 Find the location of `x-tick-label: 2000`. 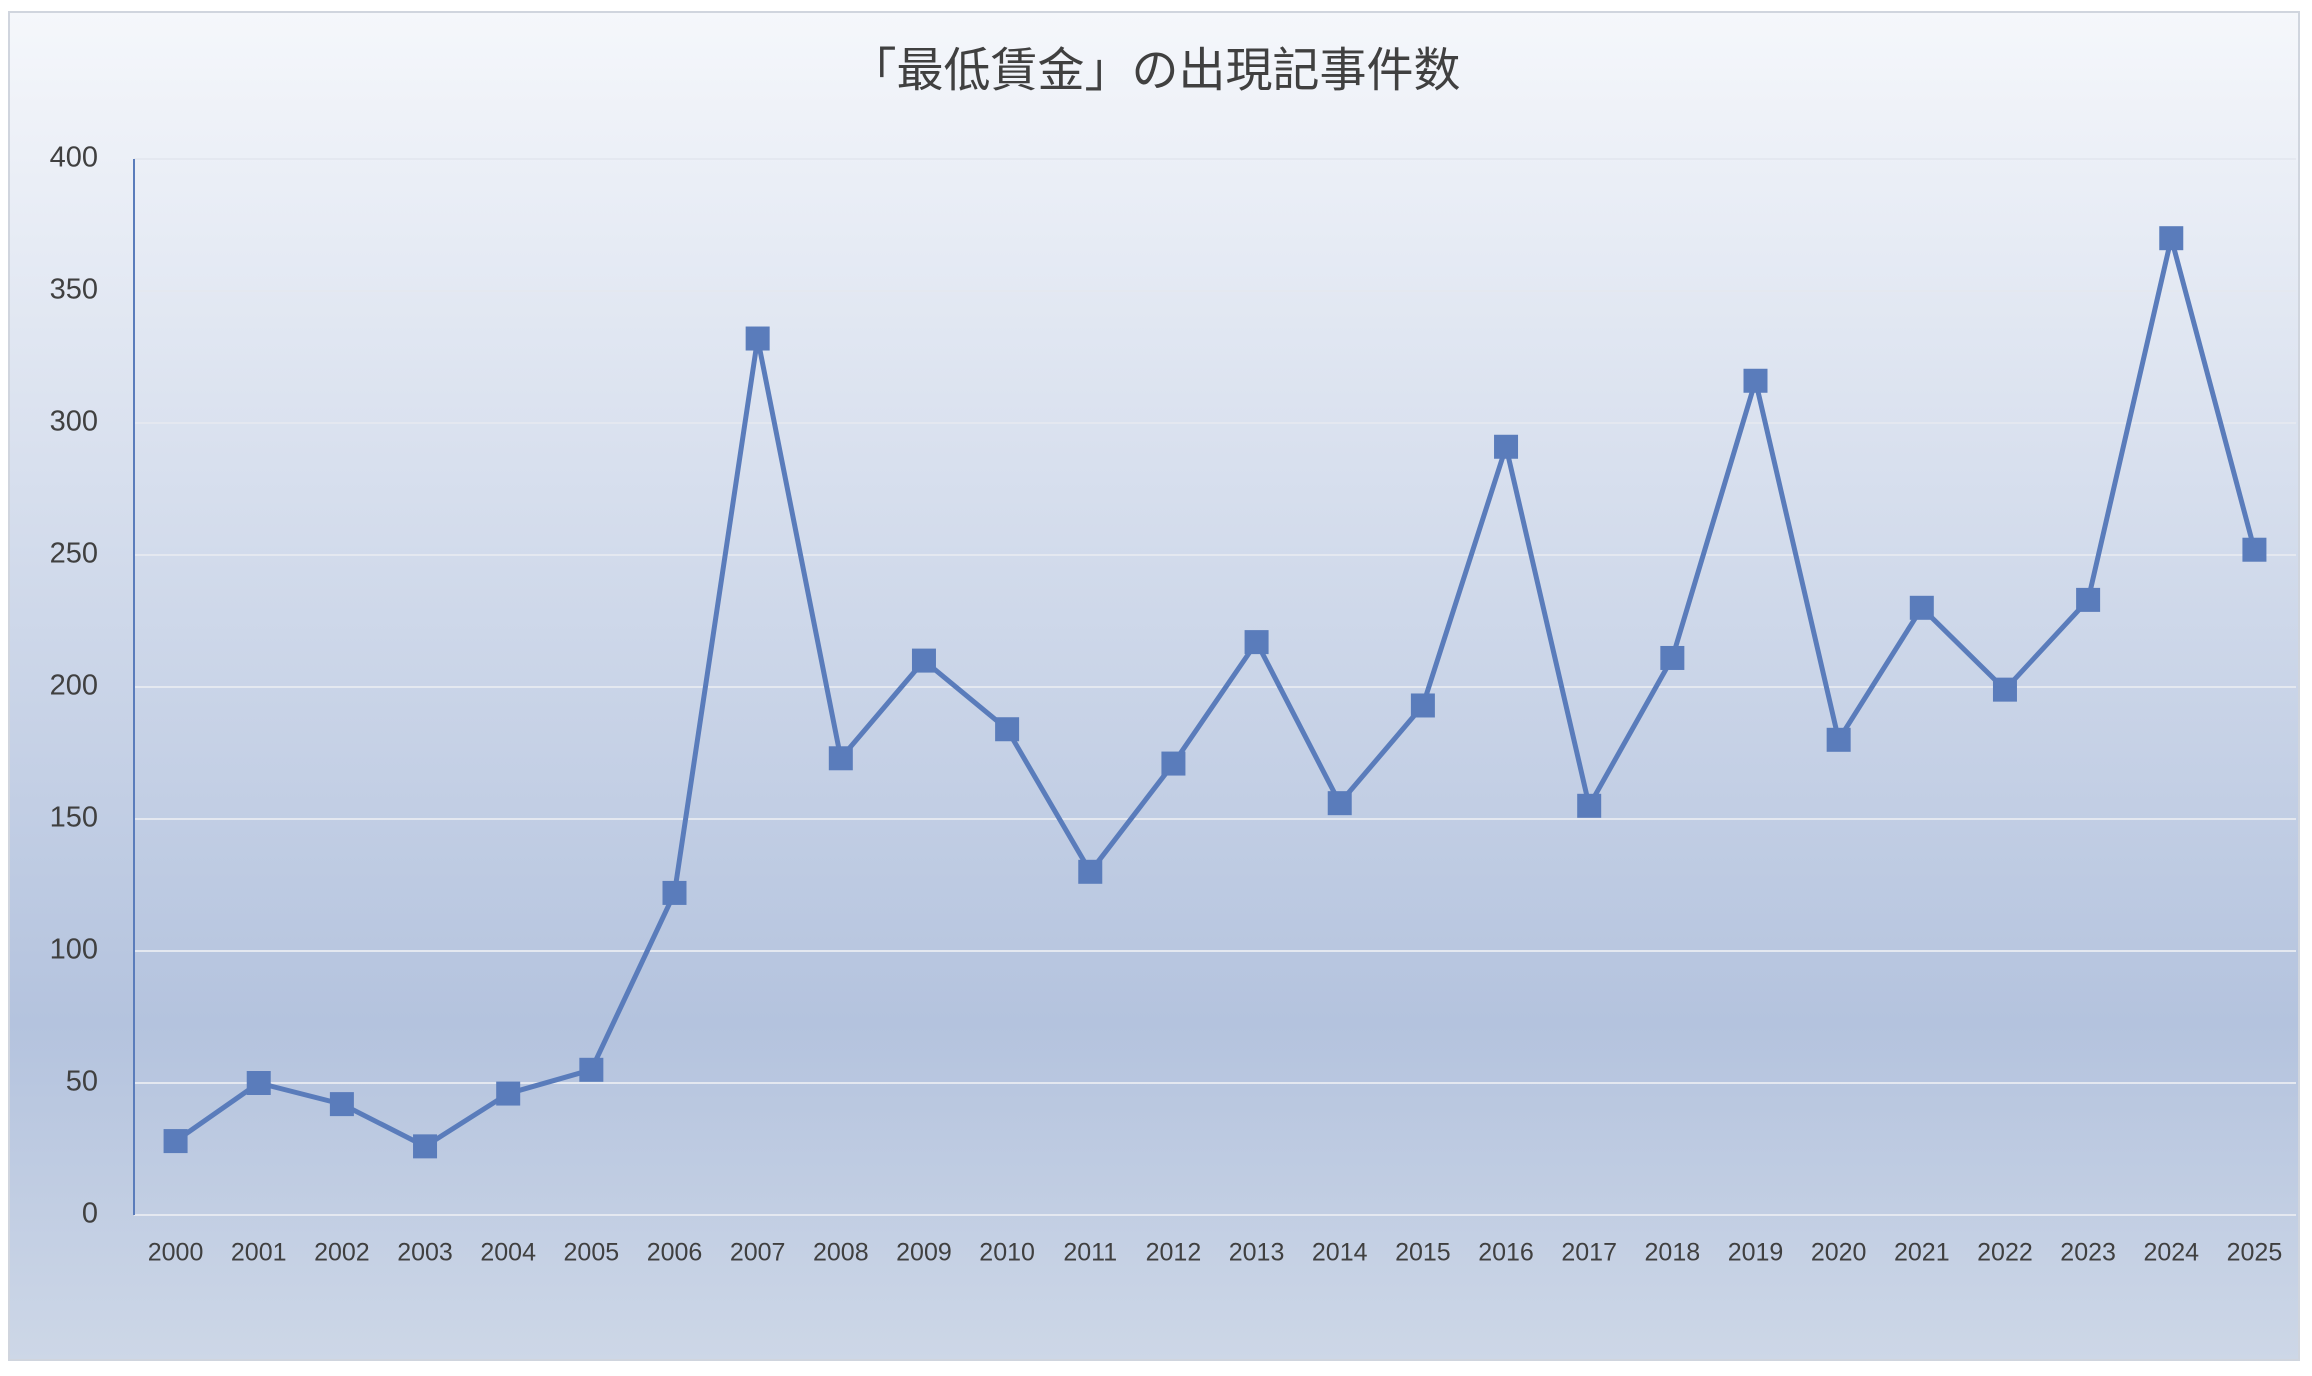

x-tick-label: 2000 is located at coordinates (176, 1253).